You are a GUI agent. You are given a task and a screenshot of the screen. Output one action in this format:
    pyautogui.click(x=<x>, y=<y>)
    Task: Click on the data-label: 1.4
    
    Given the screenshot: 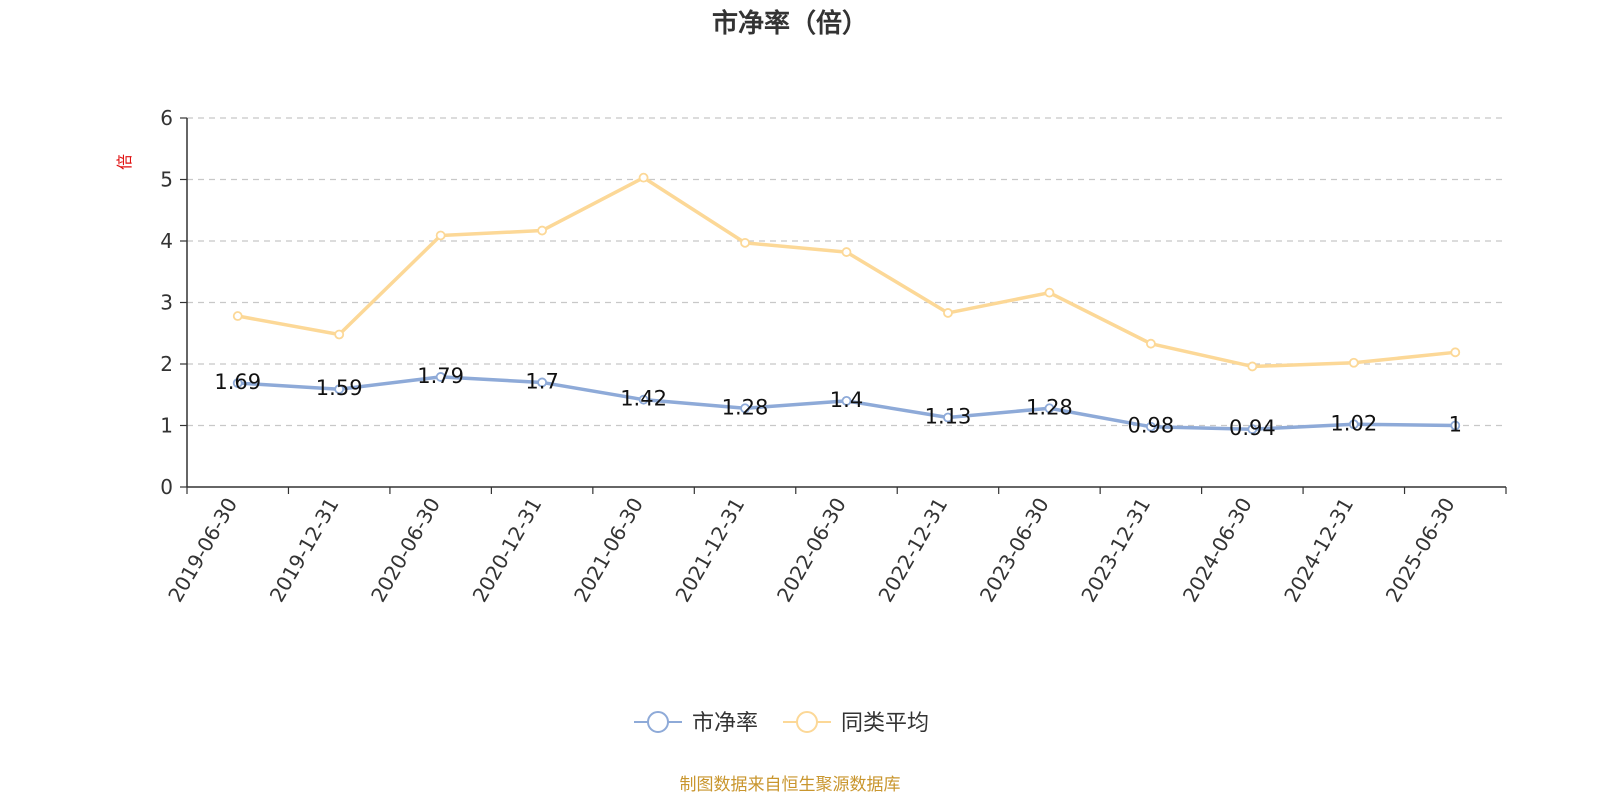 What is the action you would take?
    pyautogui.click(x=846, y=400)
    